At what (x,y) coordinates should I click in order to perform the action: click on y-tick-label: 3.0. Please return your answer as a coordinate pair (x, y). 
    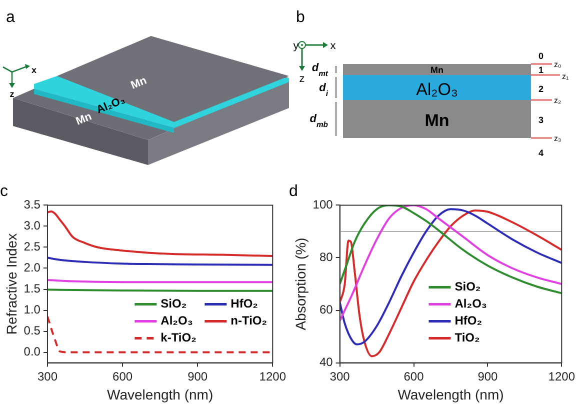
    Looking at the image, I should click on (32, 225).